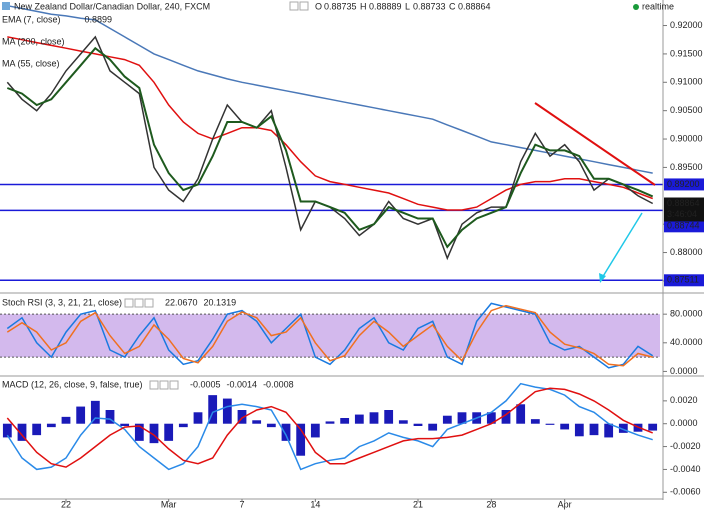  What do you see at coordinates (686, 25) in the screenshot?
I see `y-tick-label: 0.92000` at bounding box center [686, 25].